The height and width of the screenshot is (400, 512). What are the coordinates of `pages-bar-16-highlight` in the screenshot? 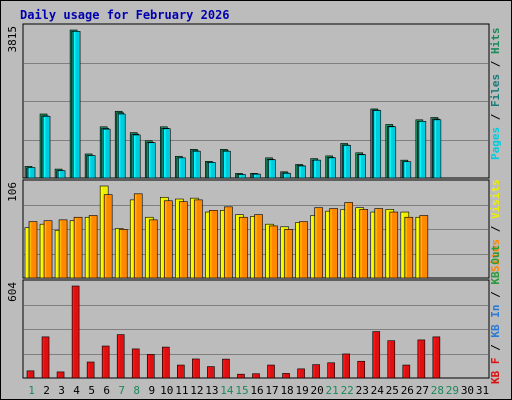 It's located at (255, 176).